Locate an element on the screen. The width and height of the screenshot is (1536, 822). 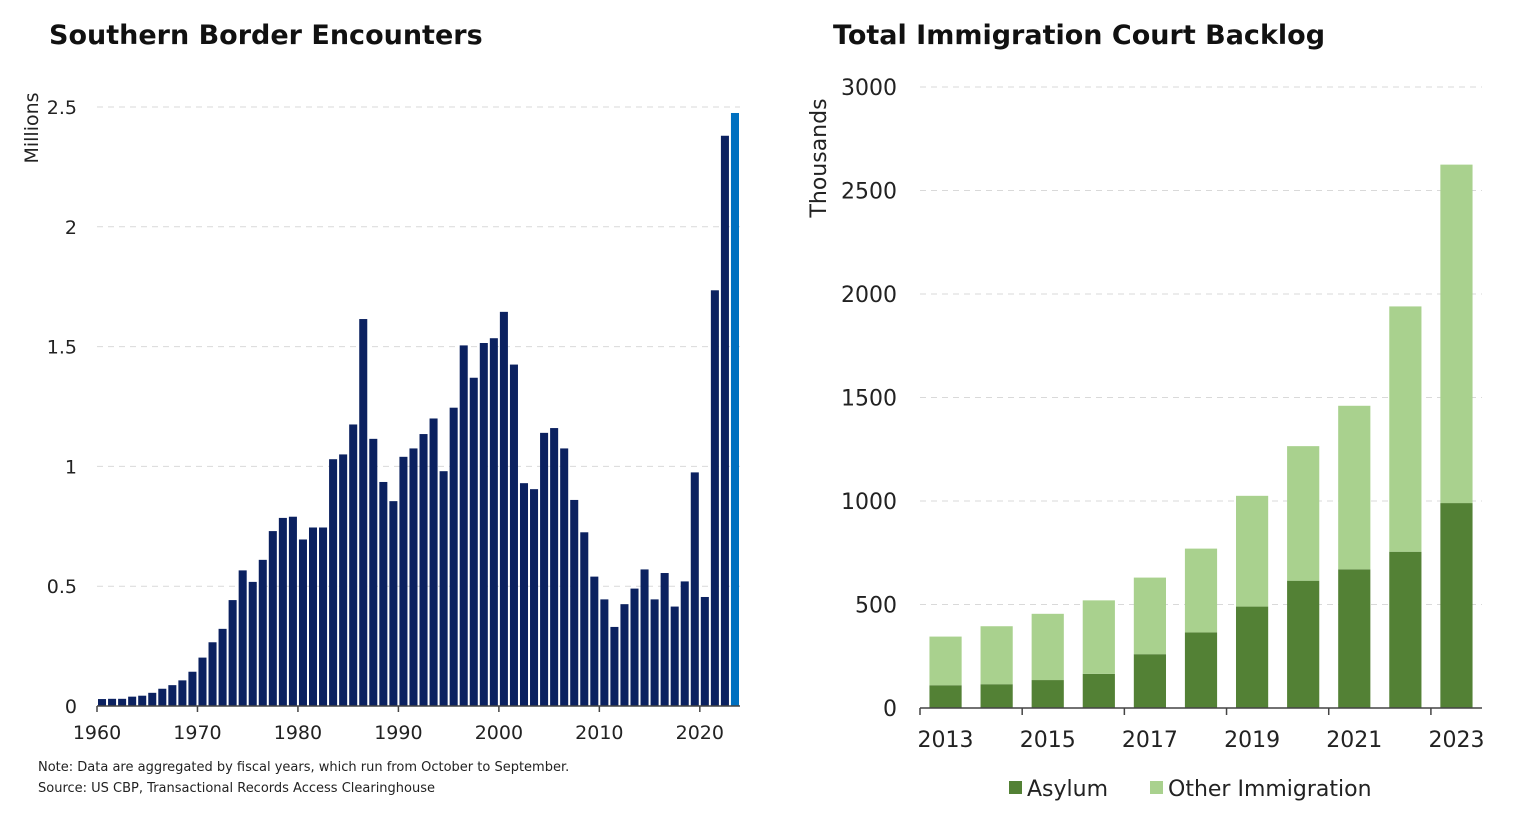
bar-1974 is located at coordinates (242, 638).